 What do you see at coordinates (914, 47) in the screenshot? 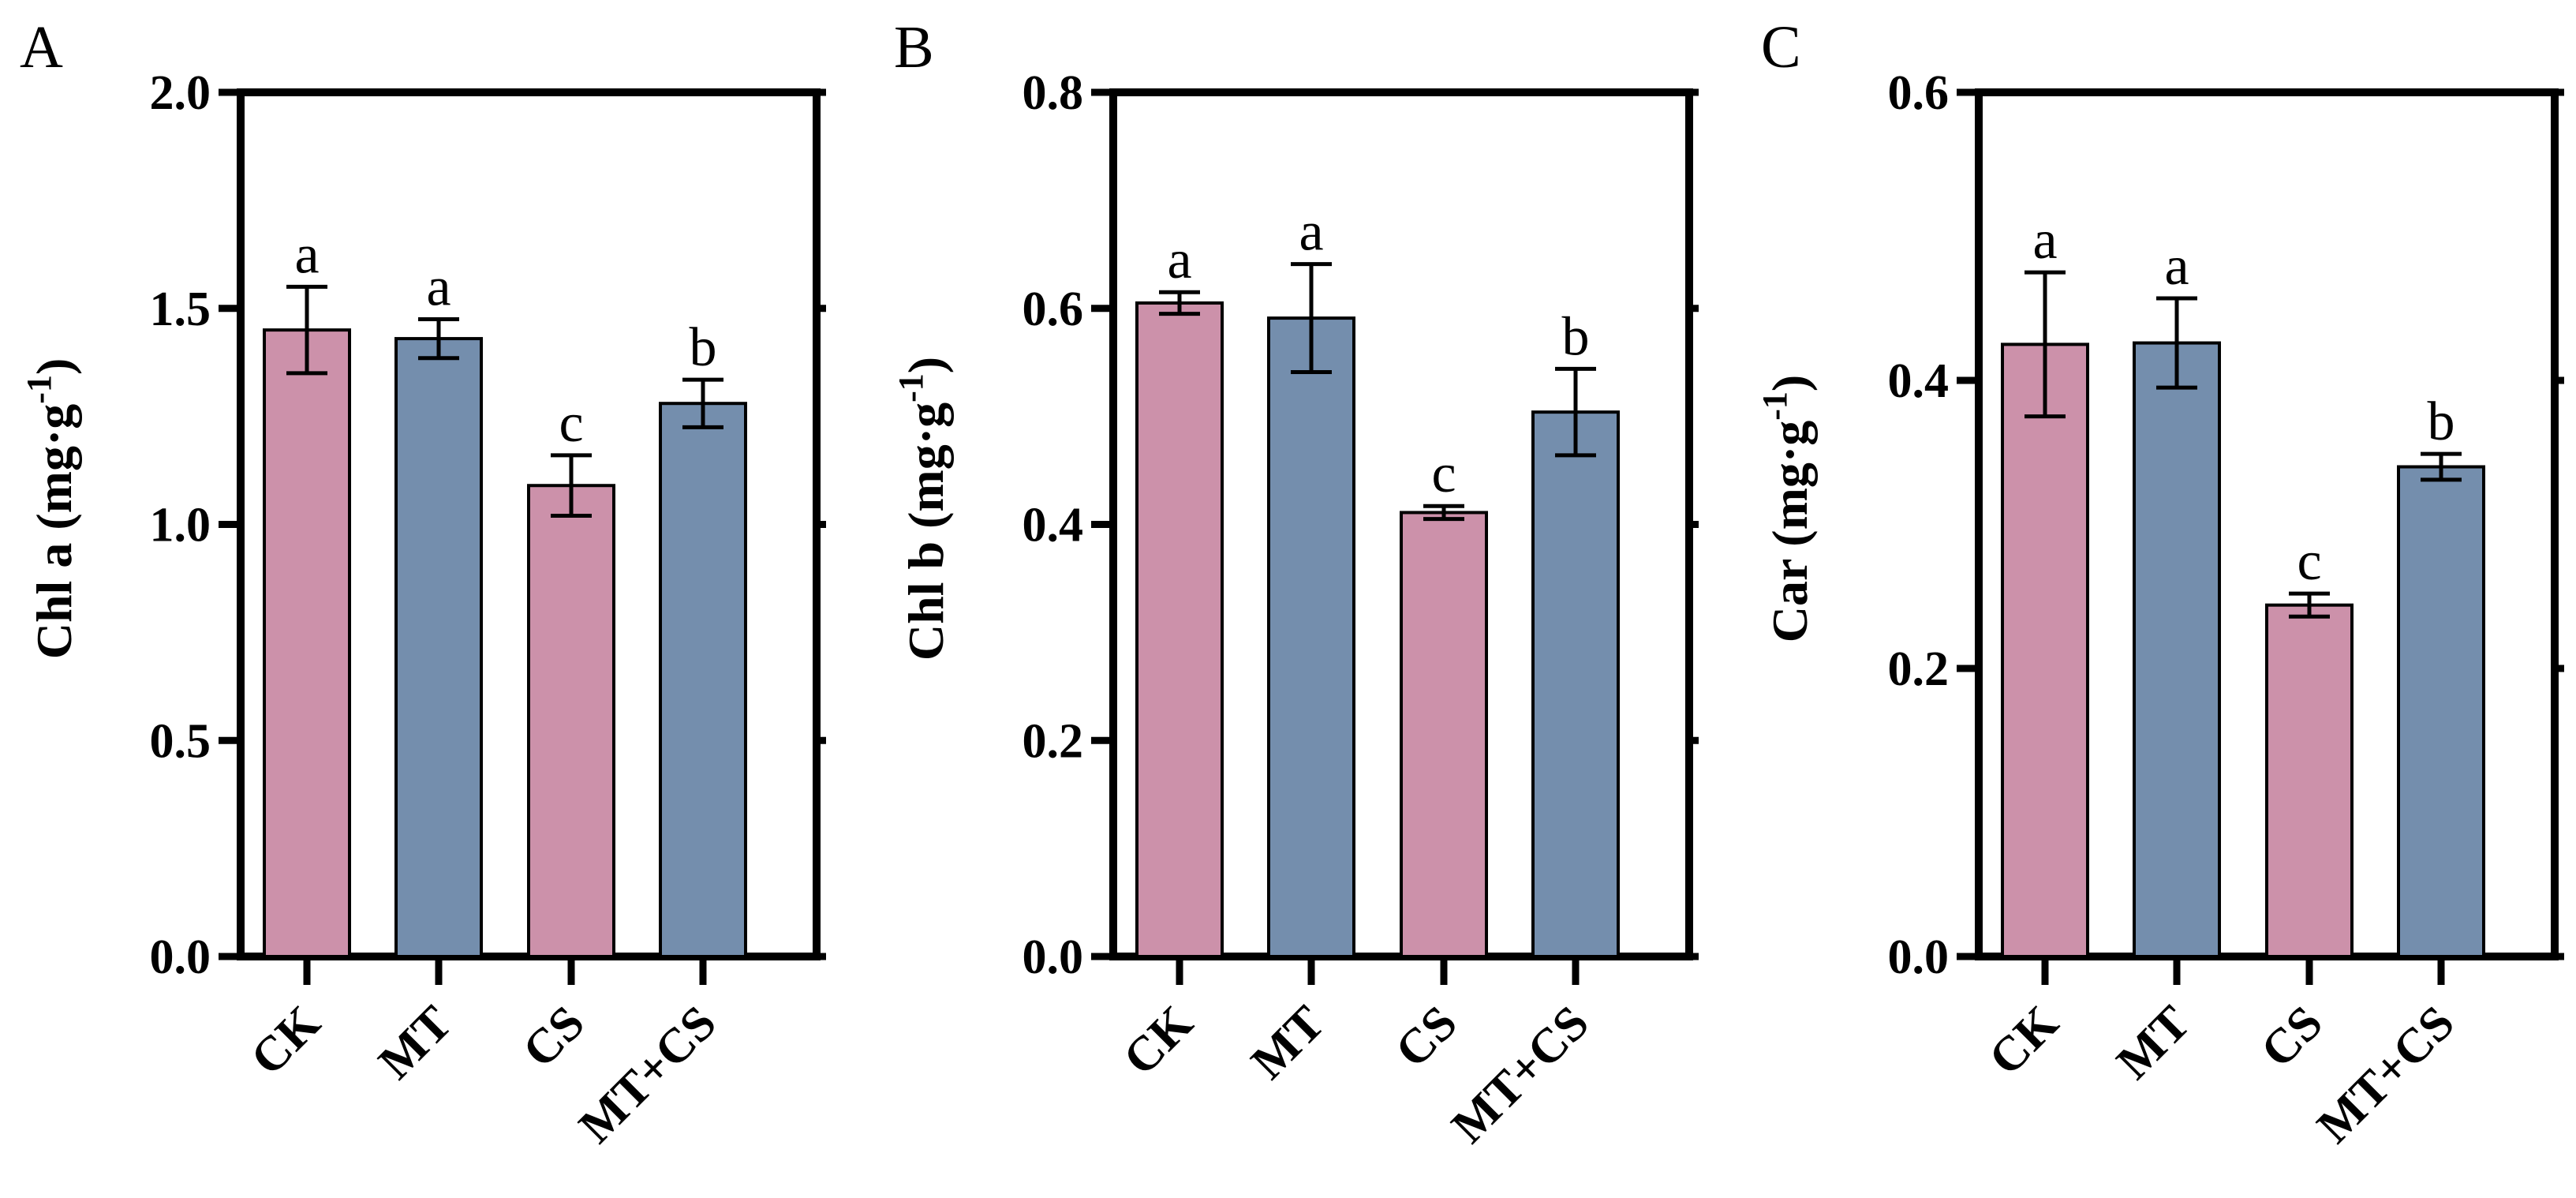
I see `panel-letter: B` at bounding box center [914, 47].